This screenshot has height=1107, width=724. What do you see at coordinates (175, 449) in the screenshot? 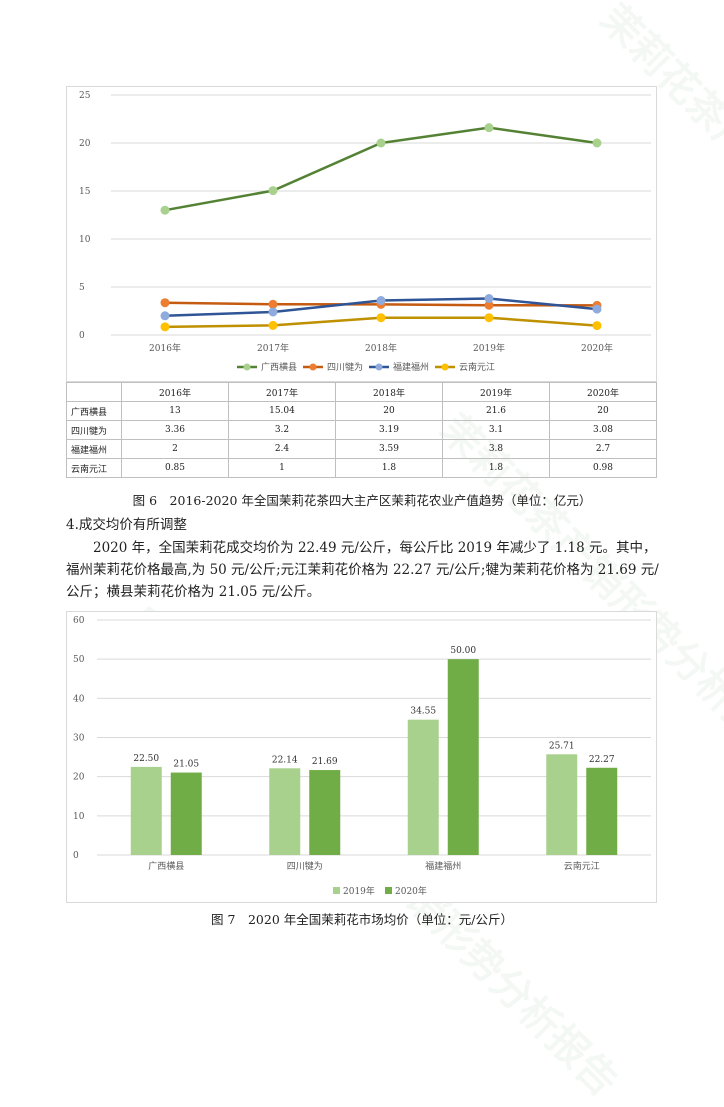
I see `table-cell: 2` at bounding box center [175, 449].